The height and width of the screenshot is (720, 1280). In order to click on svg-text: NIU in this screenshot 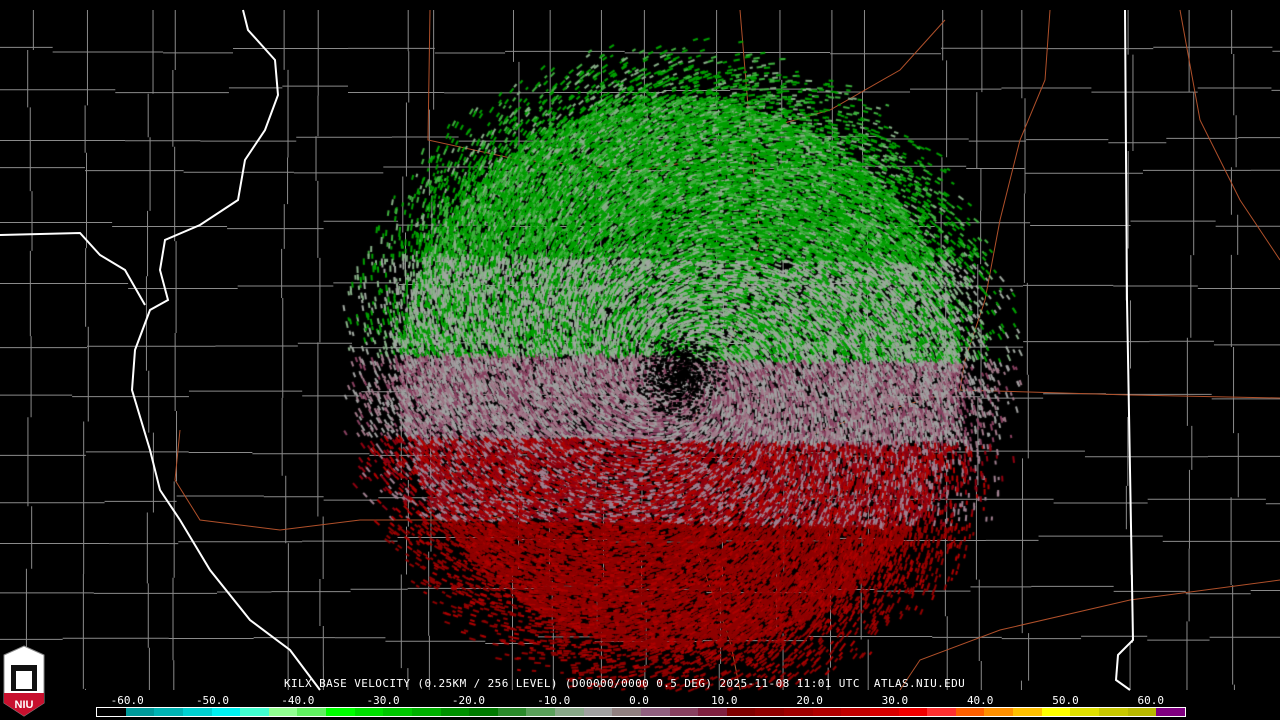, I will do `click(24, 705)`.